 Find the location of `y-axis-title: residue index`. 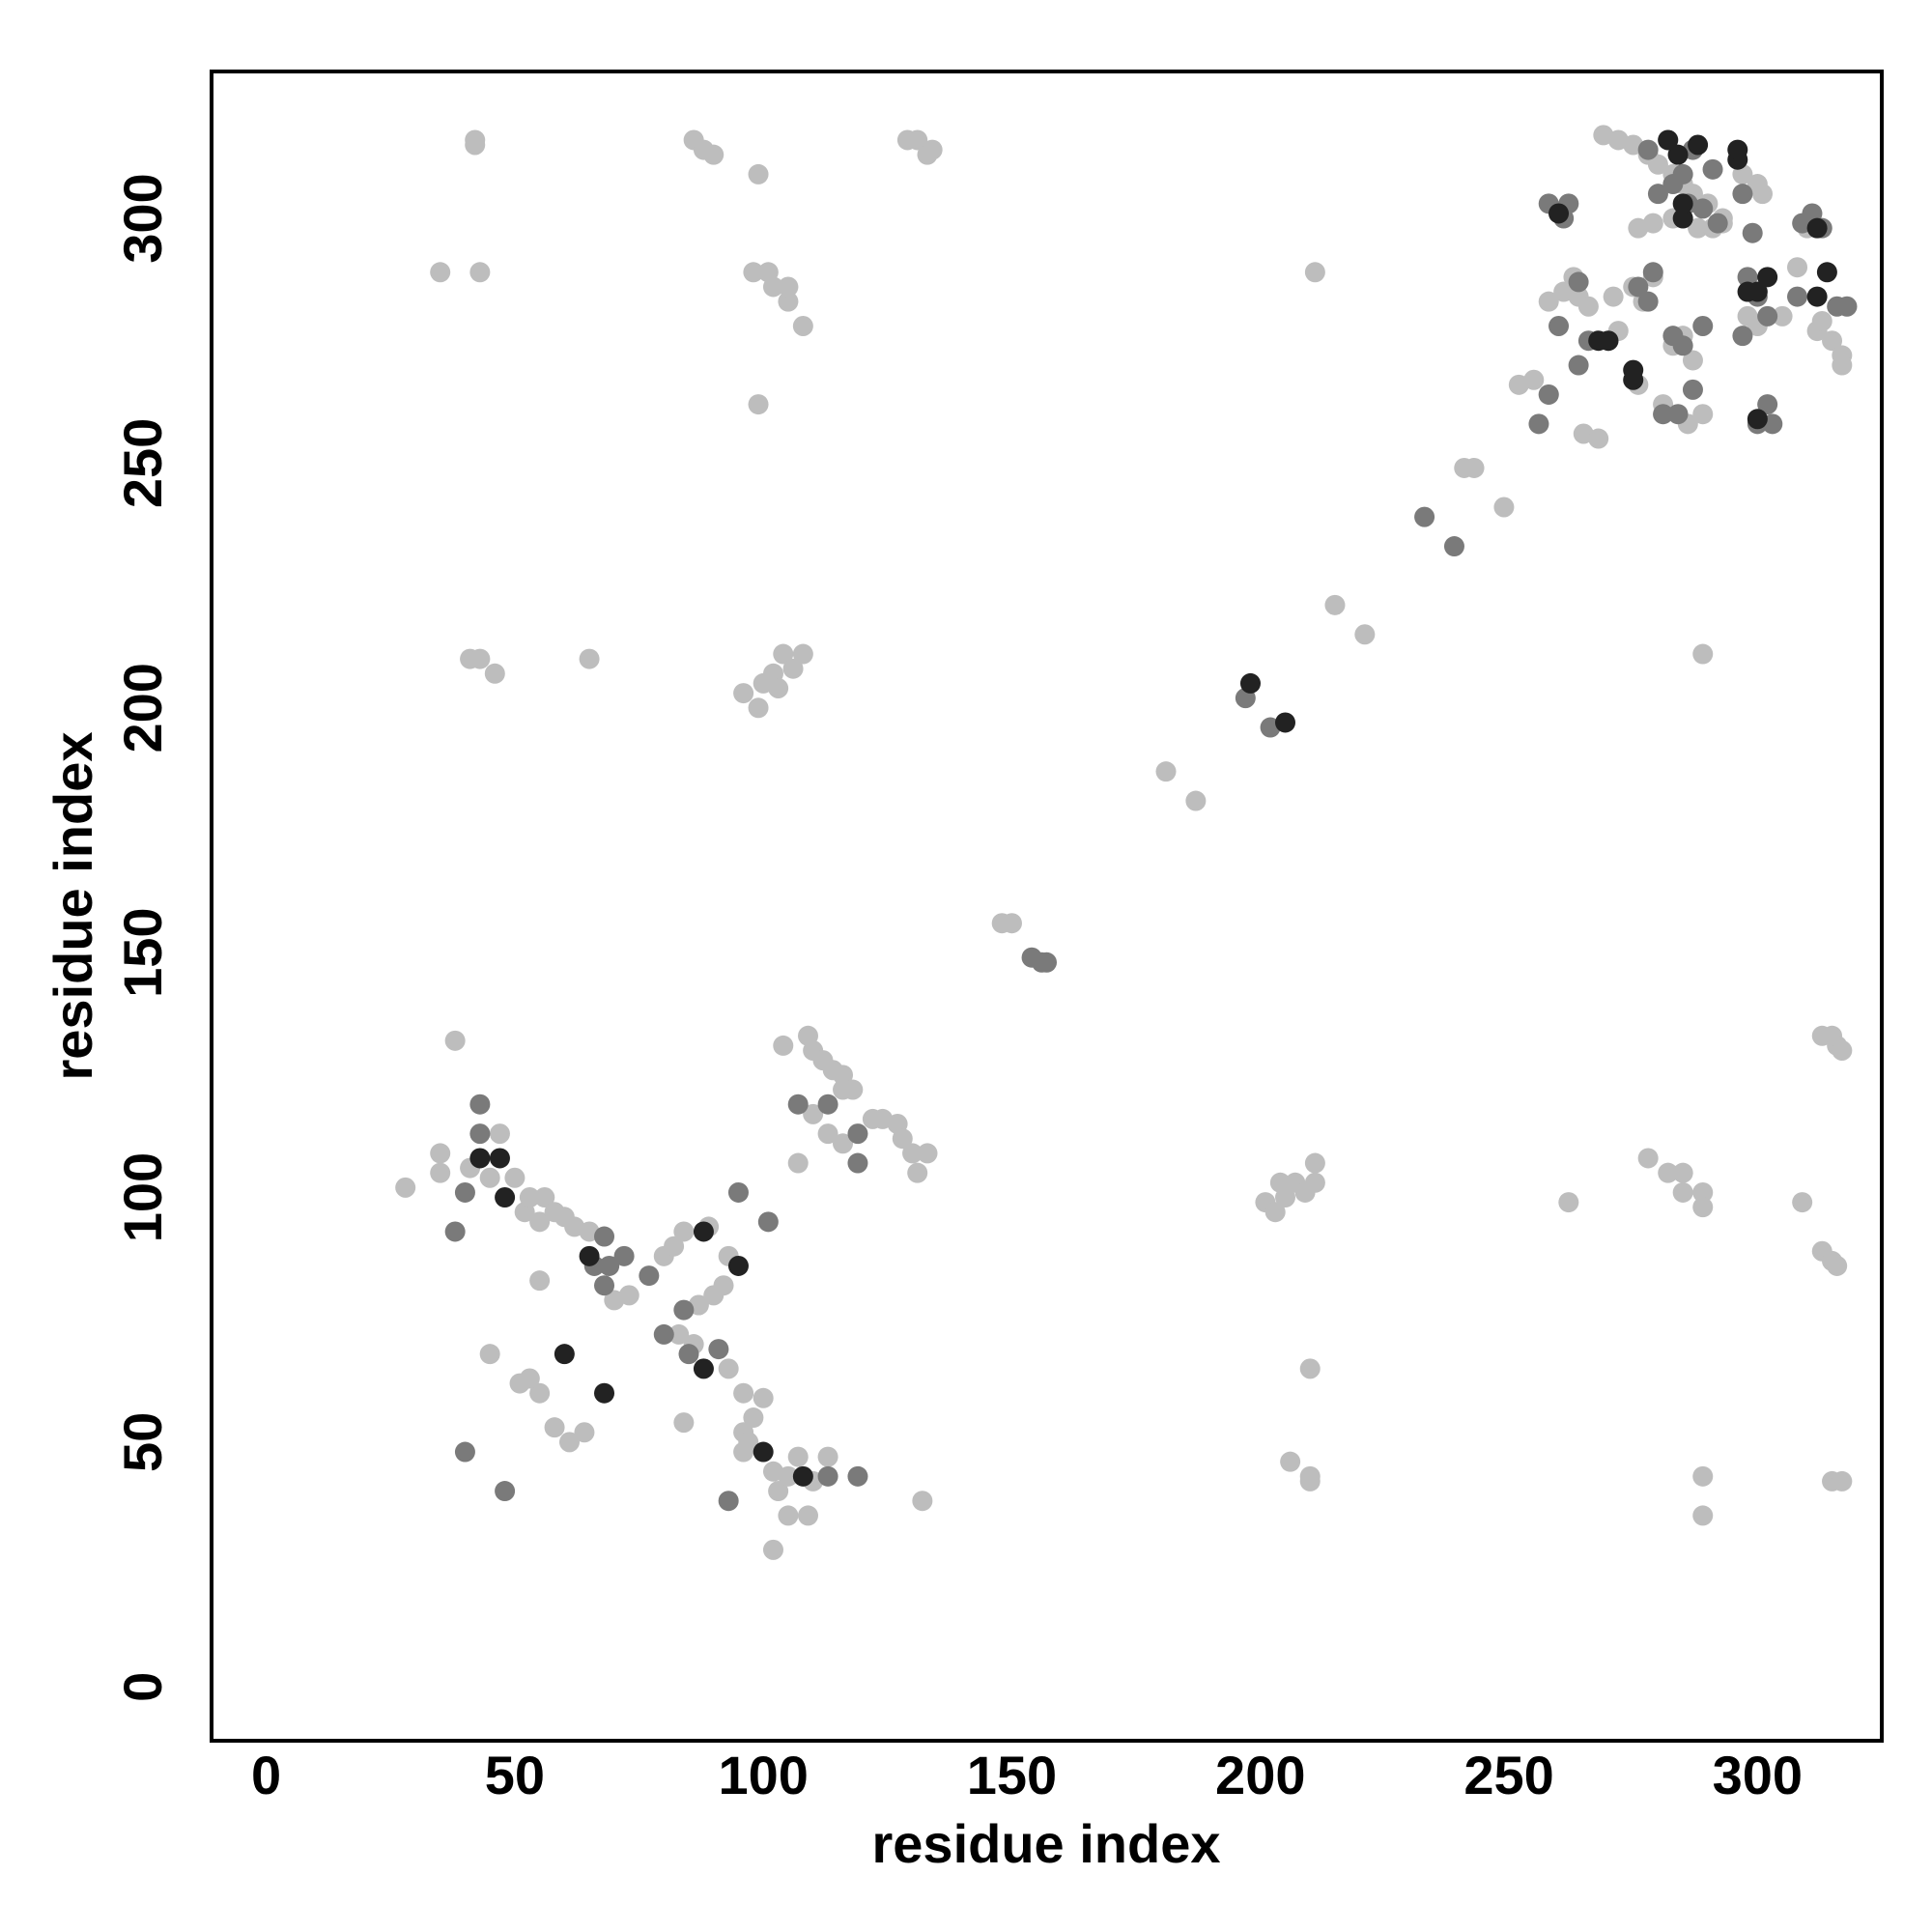

y-axis-title: residue index is located at coordinates (73, 905).